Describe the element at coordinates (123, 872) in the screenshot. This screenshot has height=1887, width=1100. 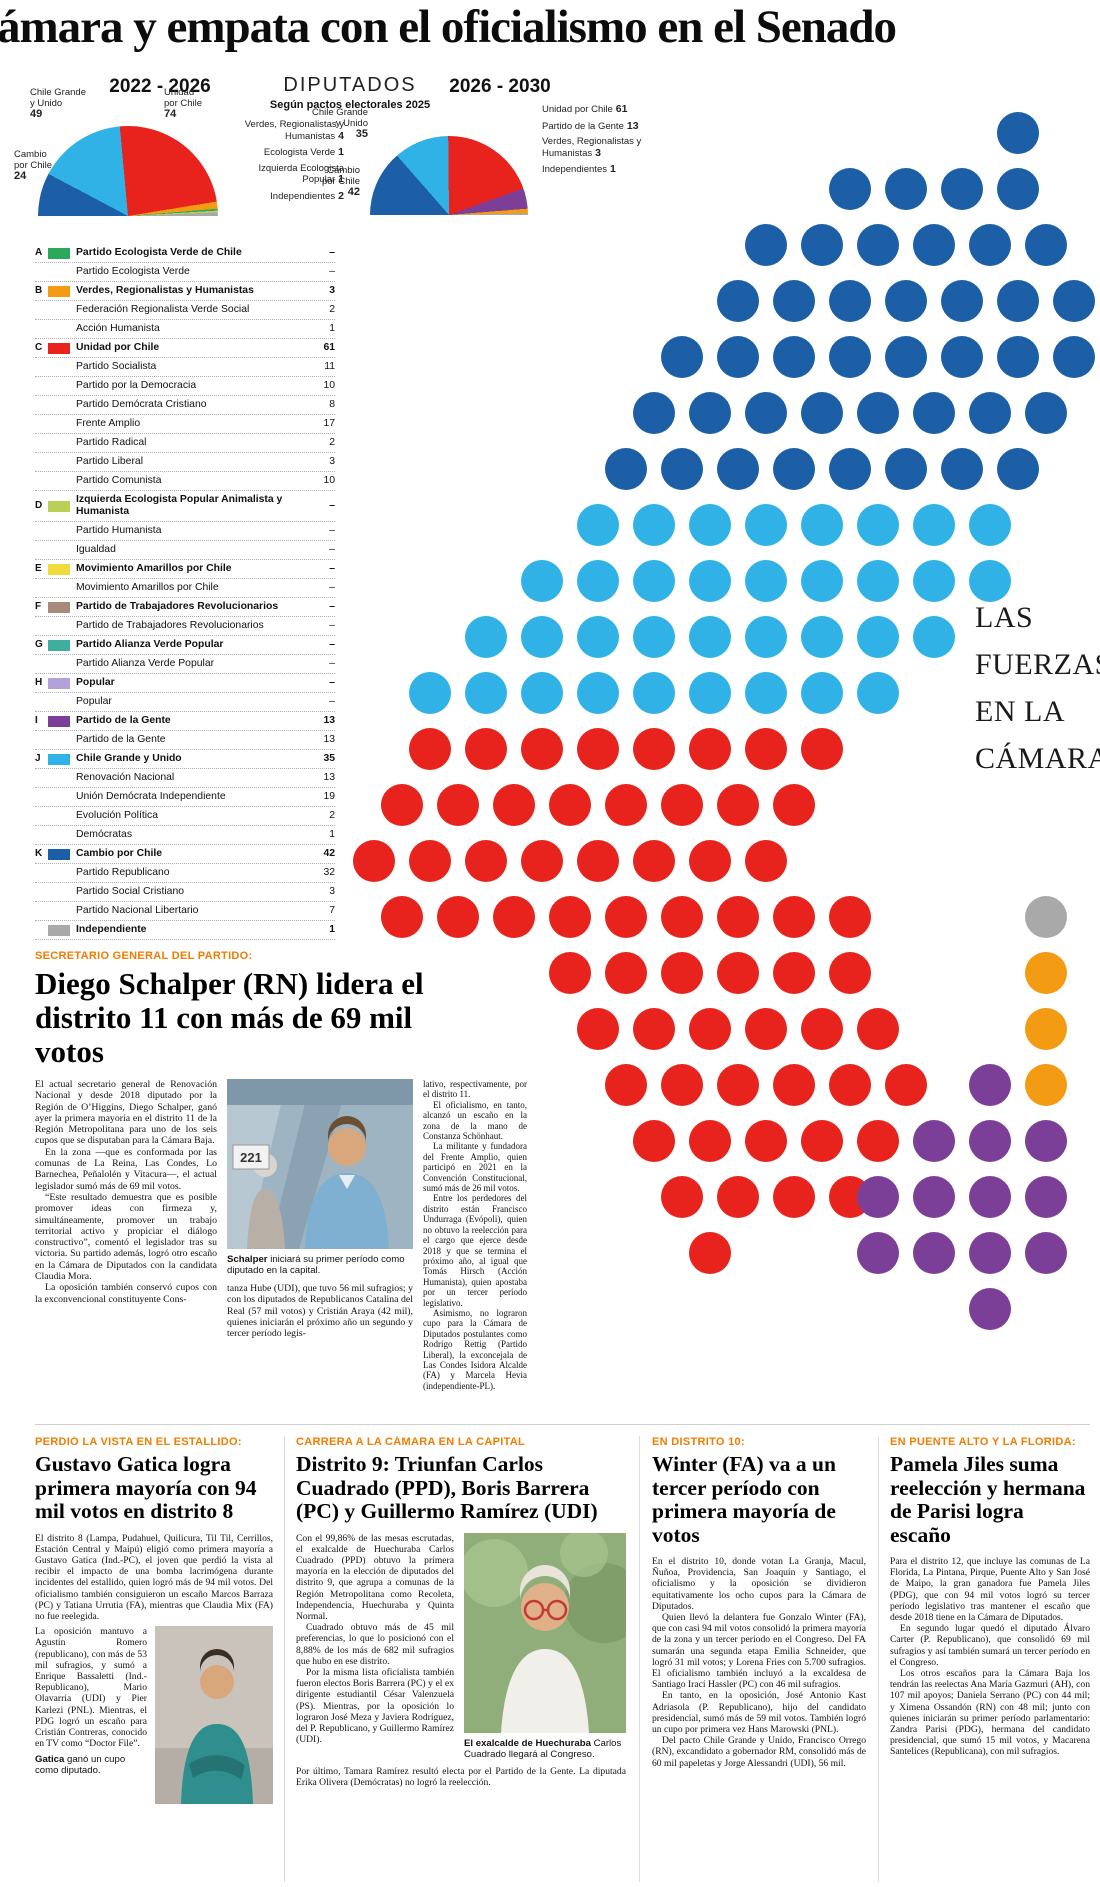
I see `party-name: Partido Republicano` at that location.